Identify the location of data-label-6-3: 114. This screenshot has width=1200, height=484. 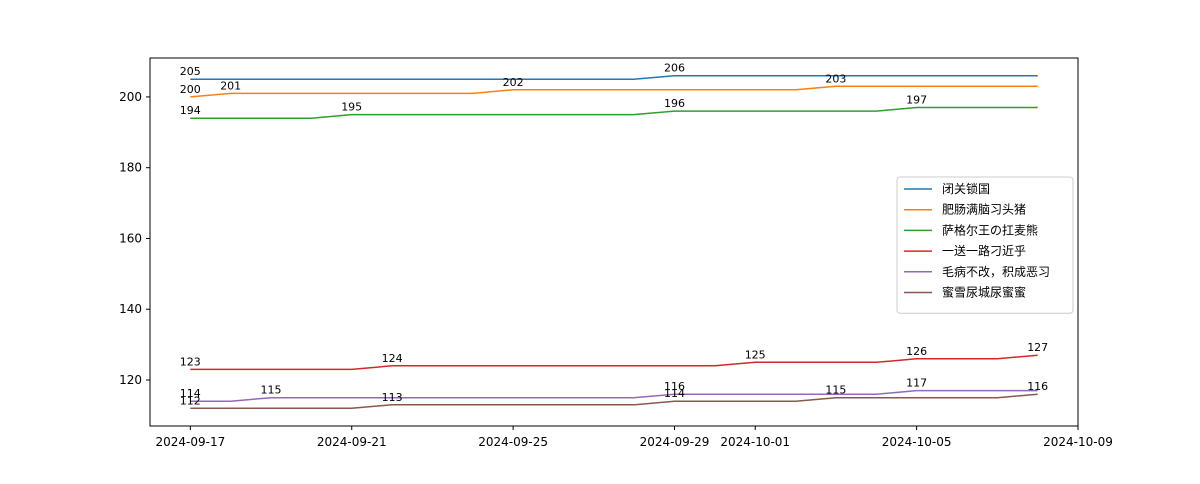
(674, 393).